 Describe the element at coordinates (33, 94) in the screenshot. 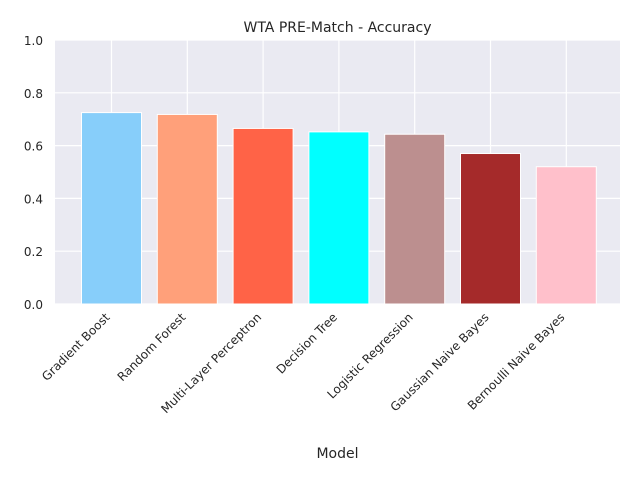

I see `y-tick-label: 0.8` at that location.